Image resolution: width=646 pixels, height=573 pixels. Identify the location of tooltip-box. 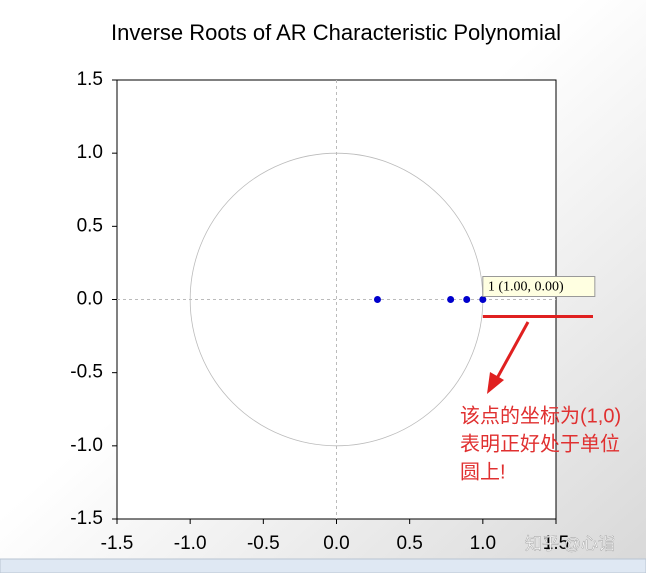
(539, 286).